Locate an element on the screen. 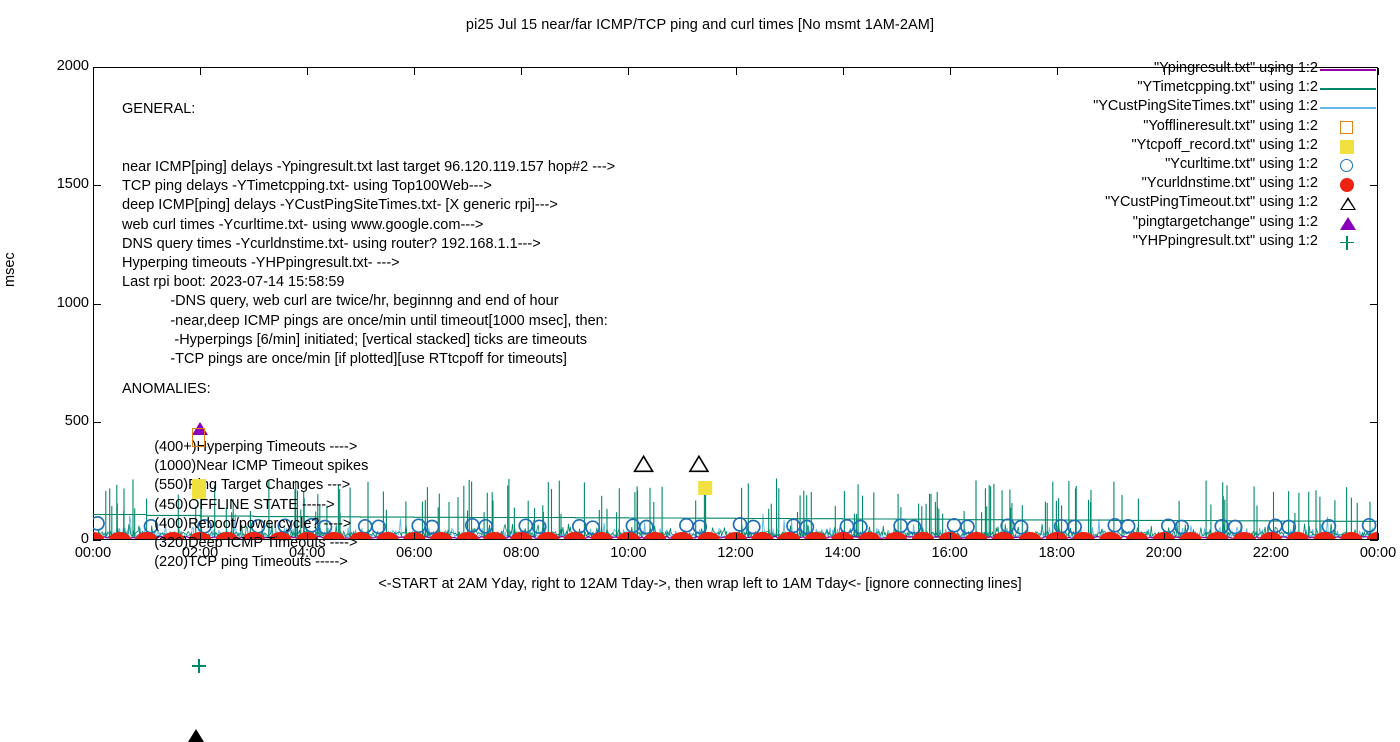  legend-marker-plus-g is located at coordinates (1347, 242).